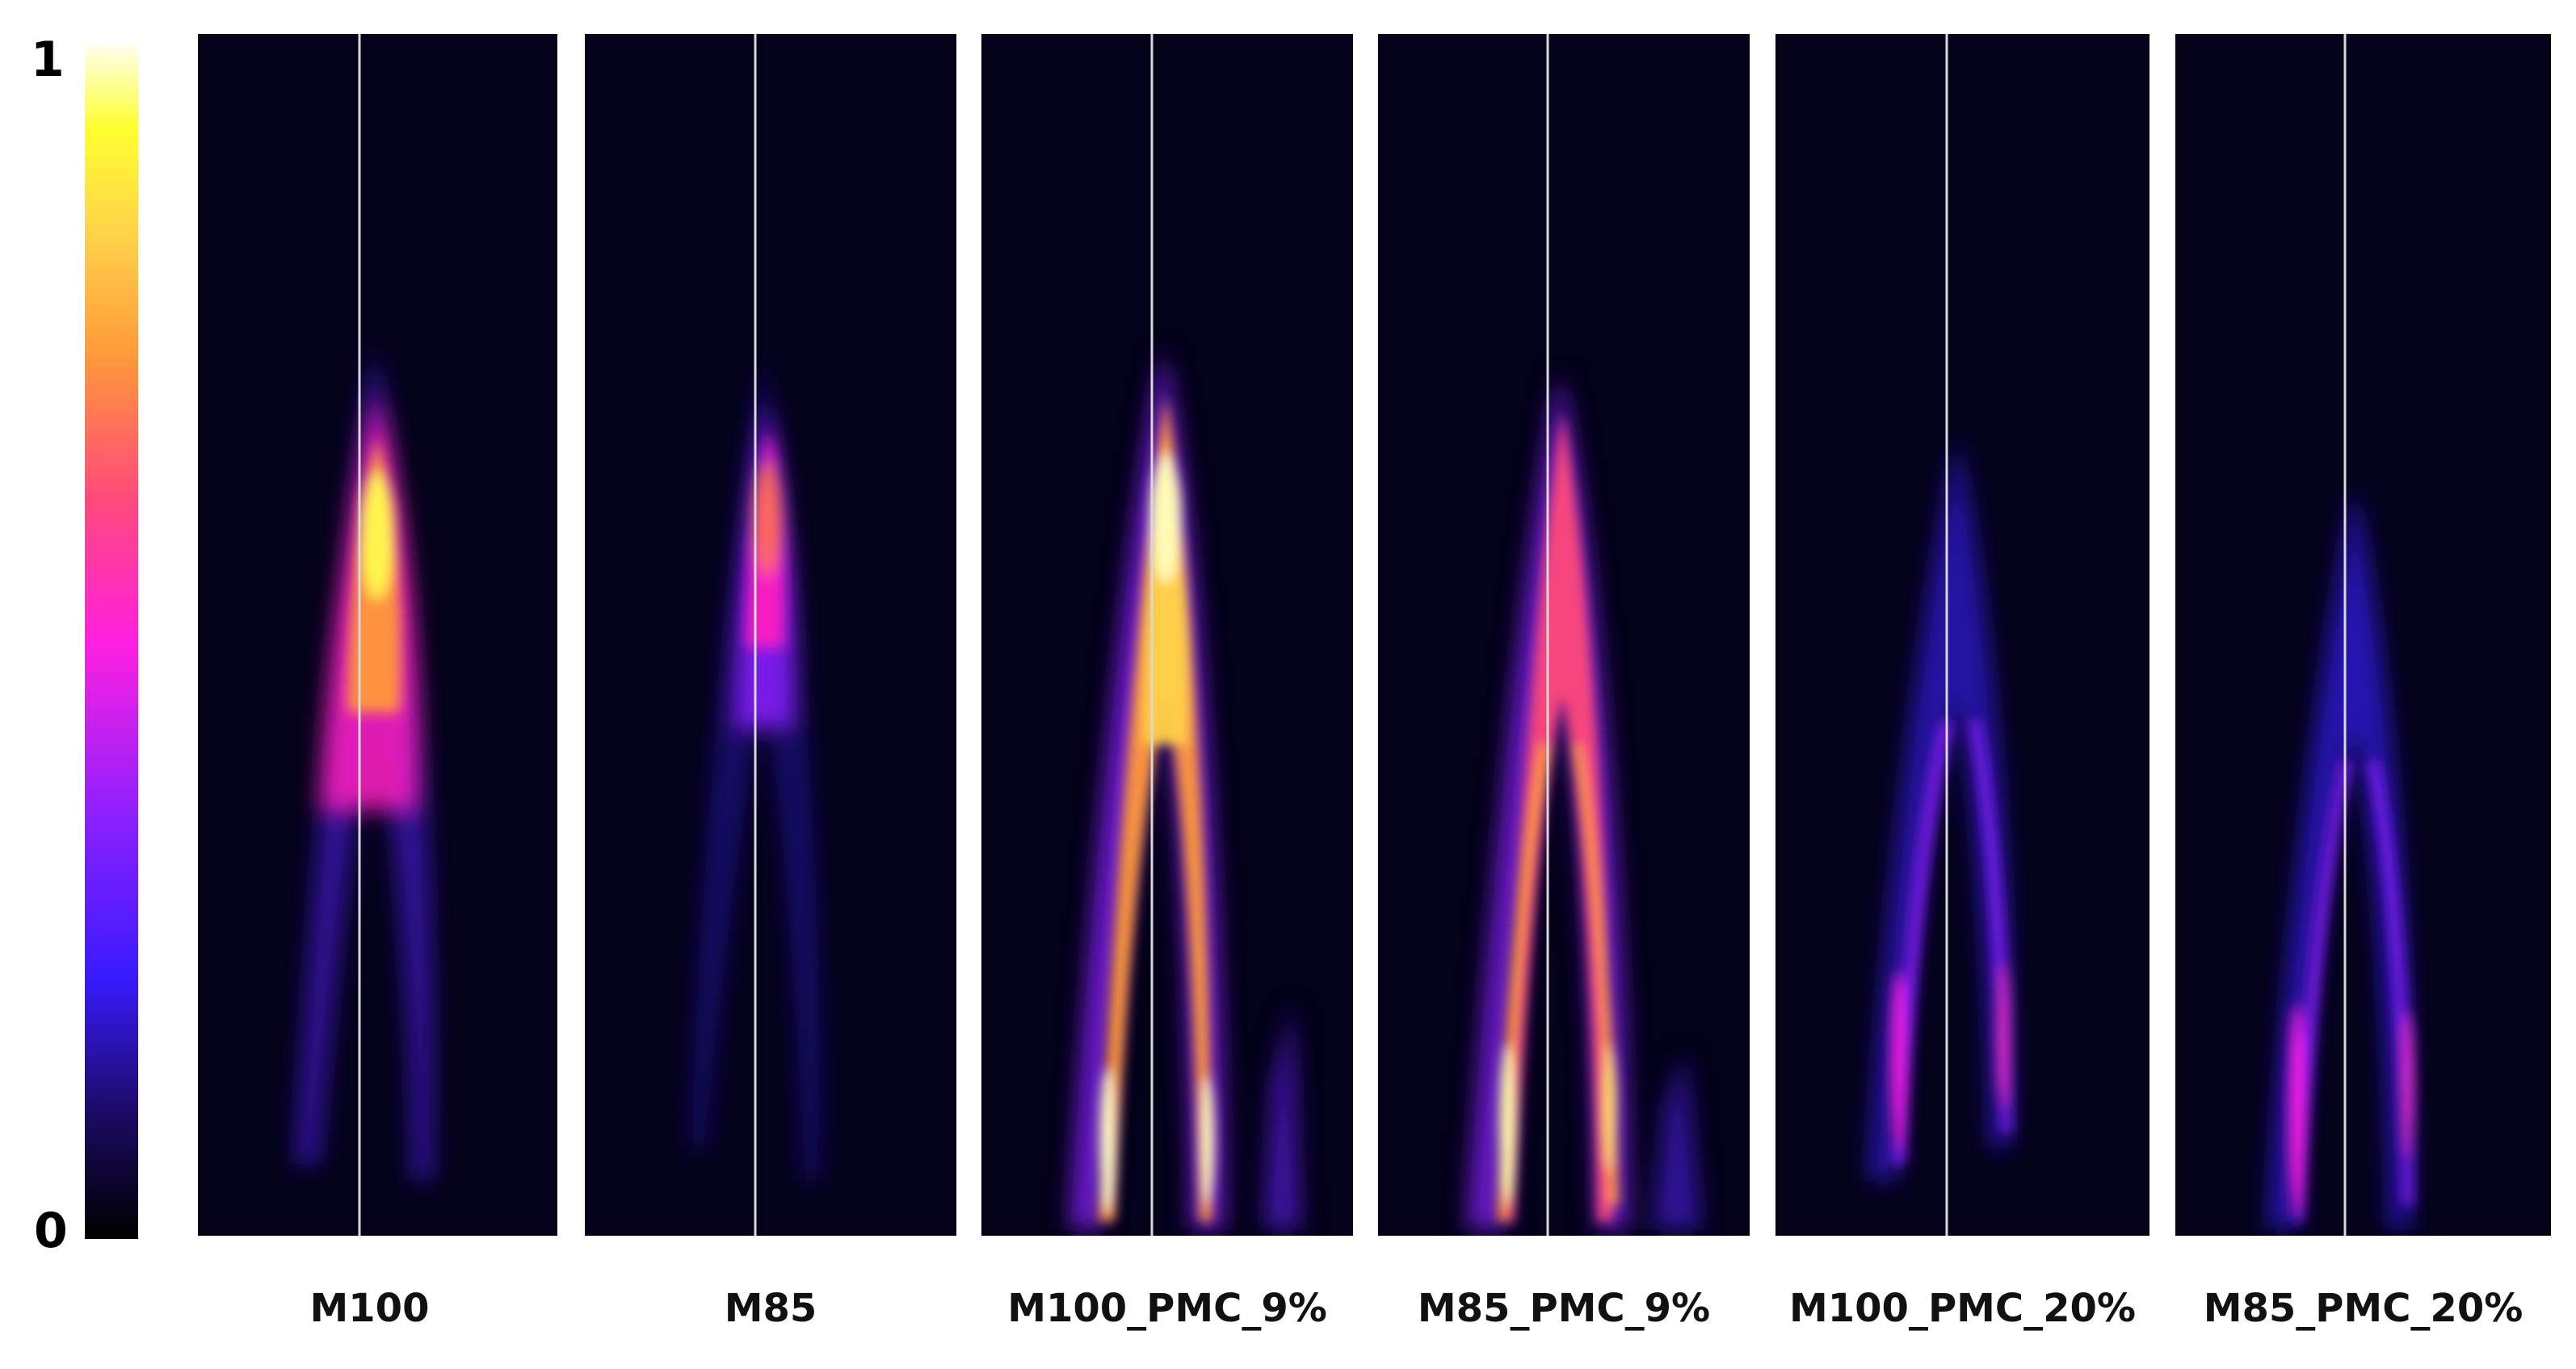  Describe the element at coordinates (1564, 1308) in the screenshot. I see `panel-label-m85-pmc-9: M85_PMC_9%` at that location.